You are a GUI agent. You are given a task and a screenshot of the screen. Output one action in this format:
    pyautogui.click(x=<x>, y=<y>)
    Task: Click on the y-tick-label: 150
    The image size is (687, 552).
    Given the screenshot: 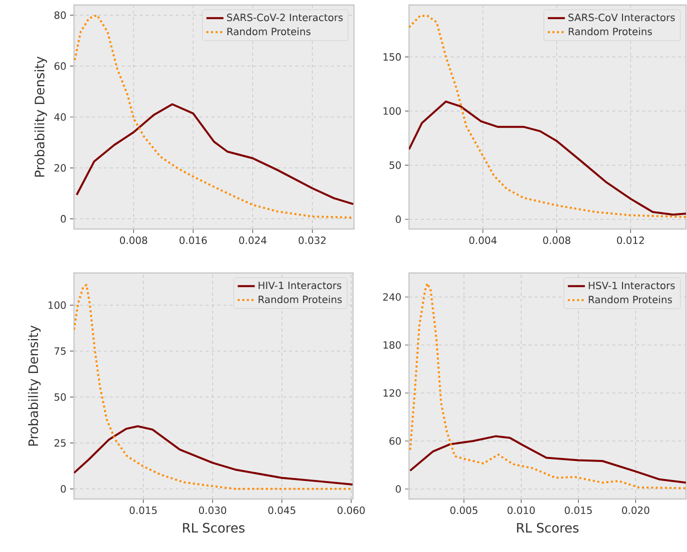 What is the action you would take?
    pyautogui.click(x=392, y=57)
    